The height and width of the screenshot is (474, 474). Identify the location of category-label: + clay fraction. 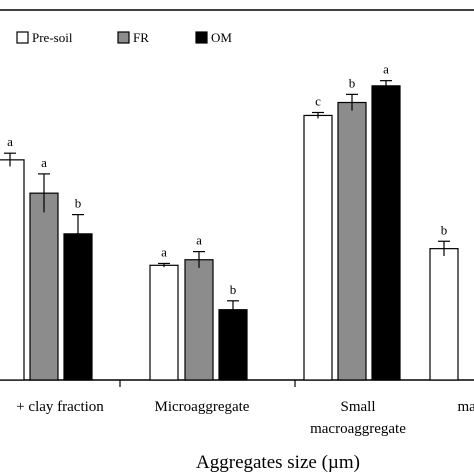
(60, 407).